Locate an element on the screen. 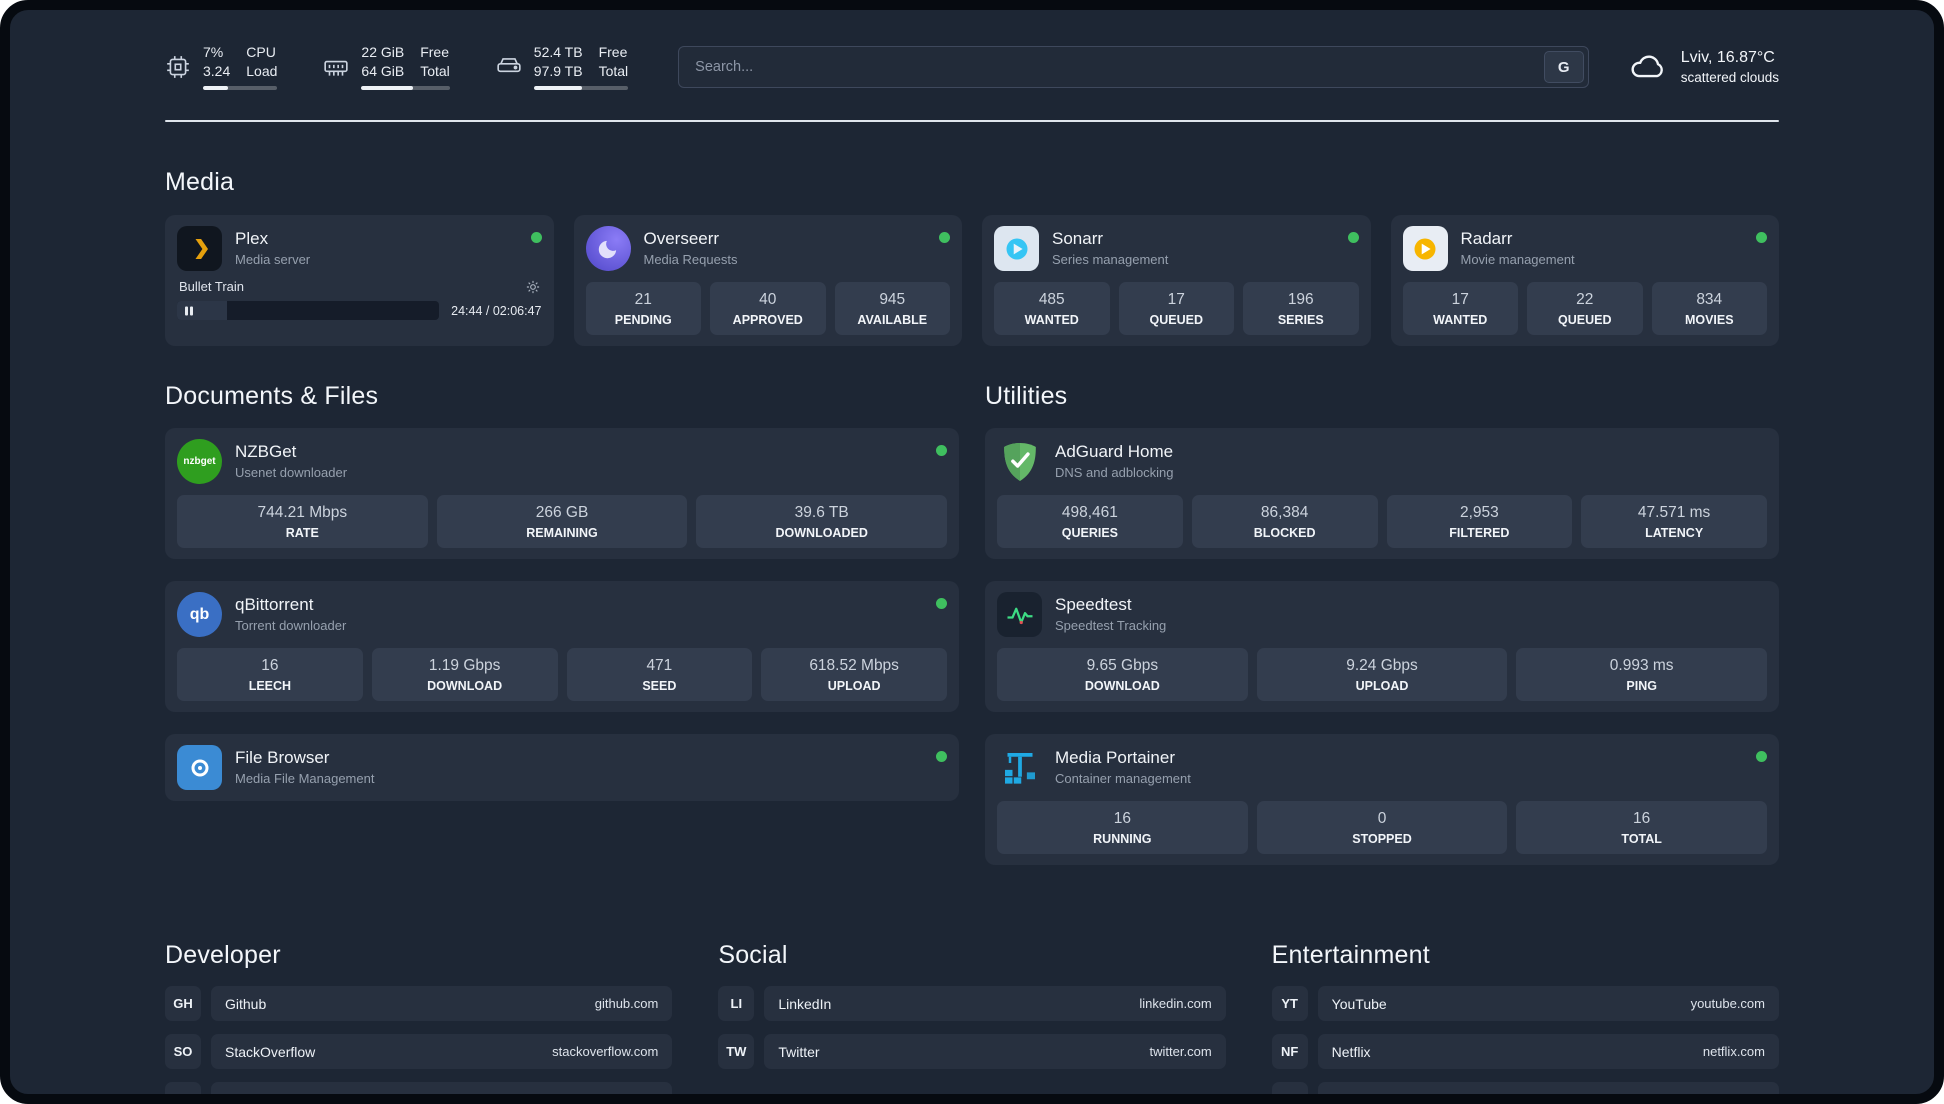 This screenshot has height=1104, width=1944. app-subtitle: DNS and adblocking is located at coordinates (1114, 472).